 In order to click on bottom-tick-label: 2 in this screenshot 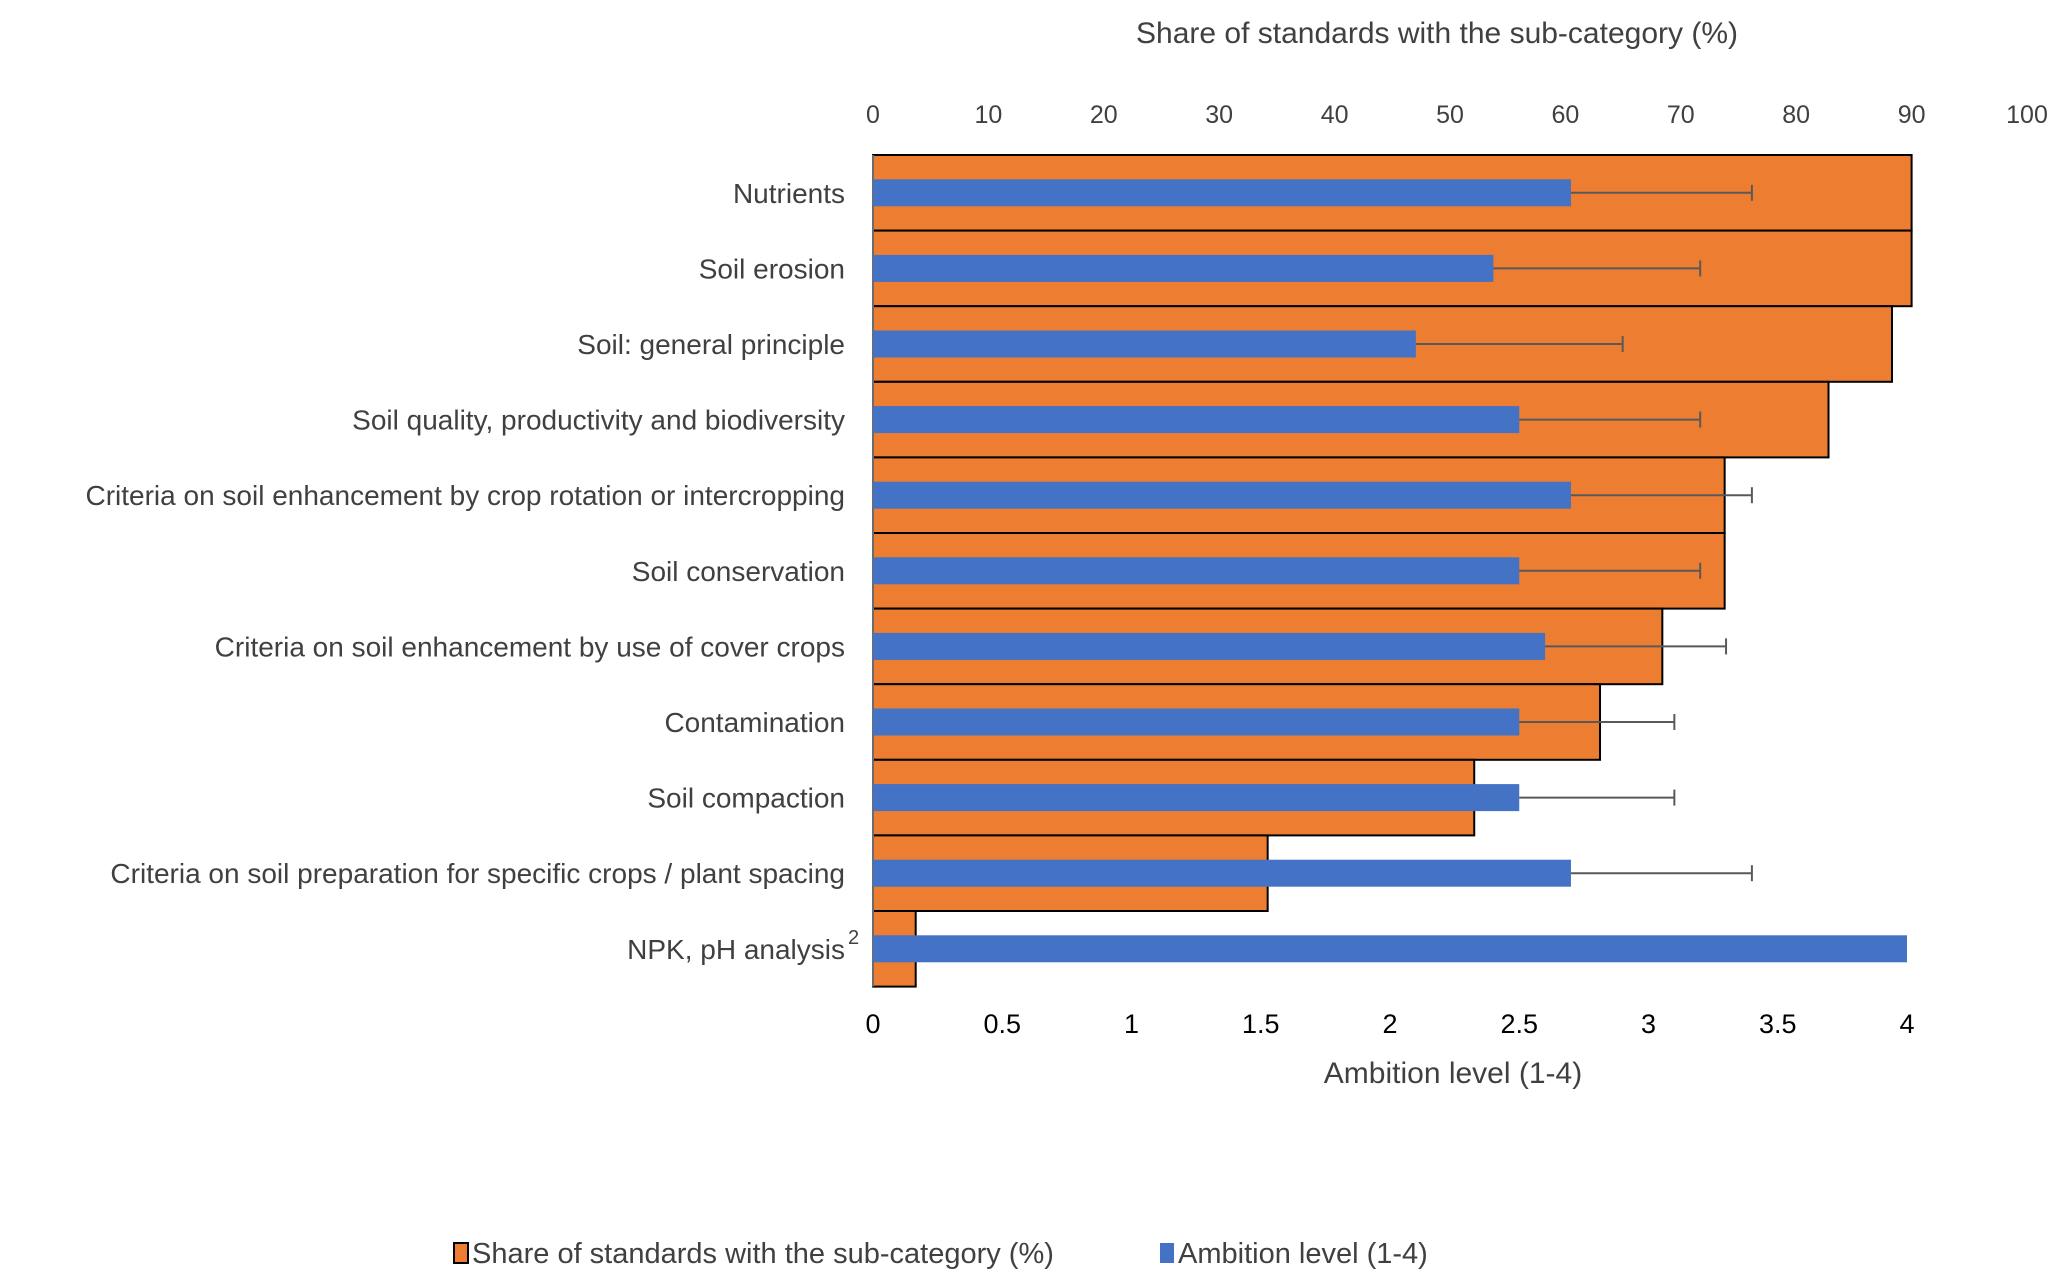, I will do `click(1389, 1024)`.